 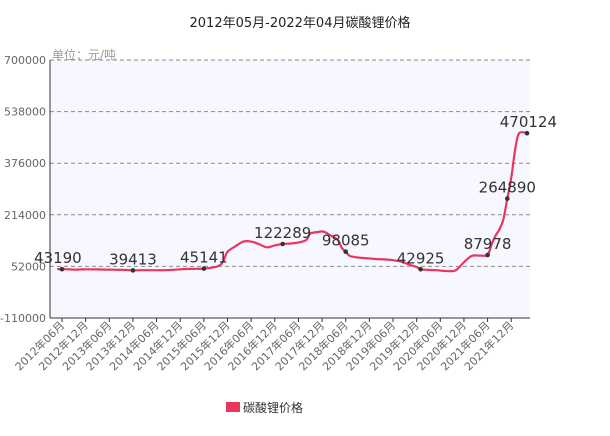 I want to click on y-tick-label: 376000, so click(x=25, y=163).